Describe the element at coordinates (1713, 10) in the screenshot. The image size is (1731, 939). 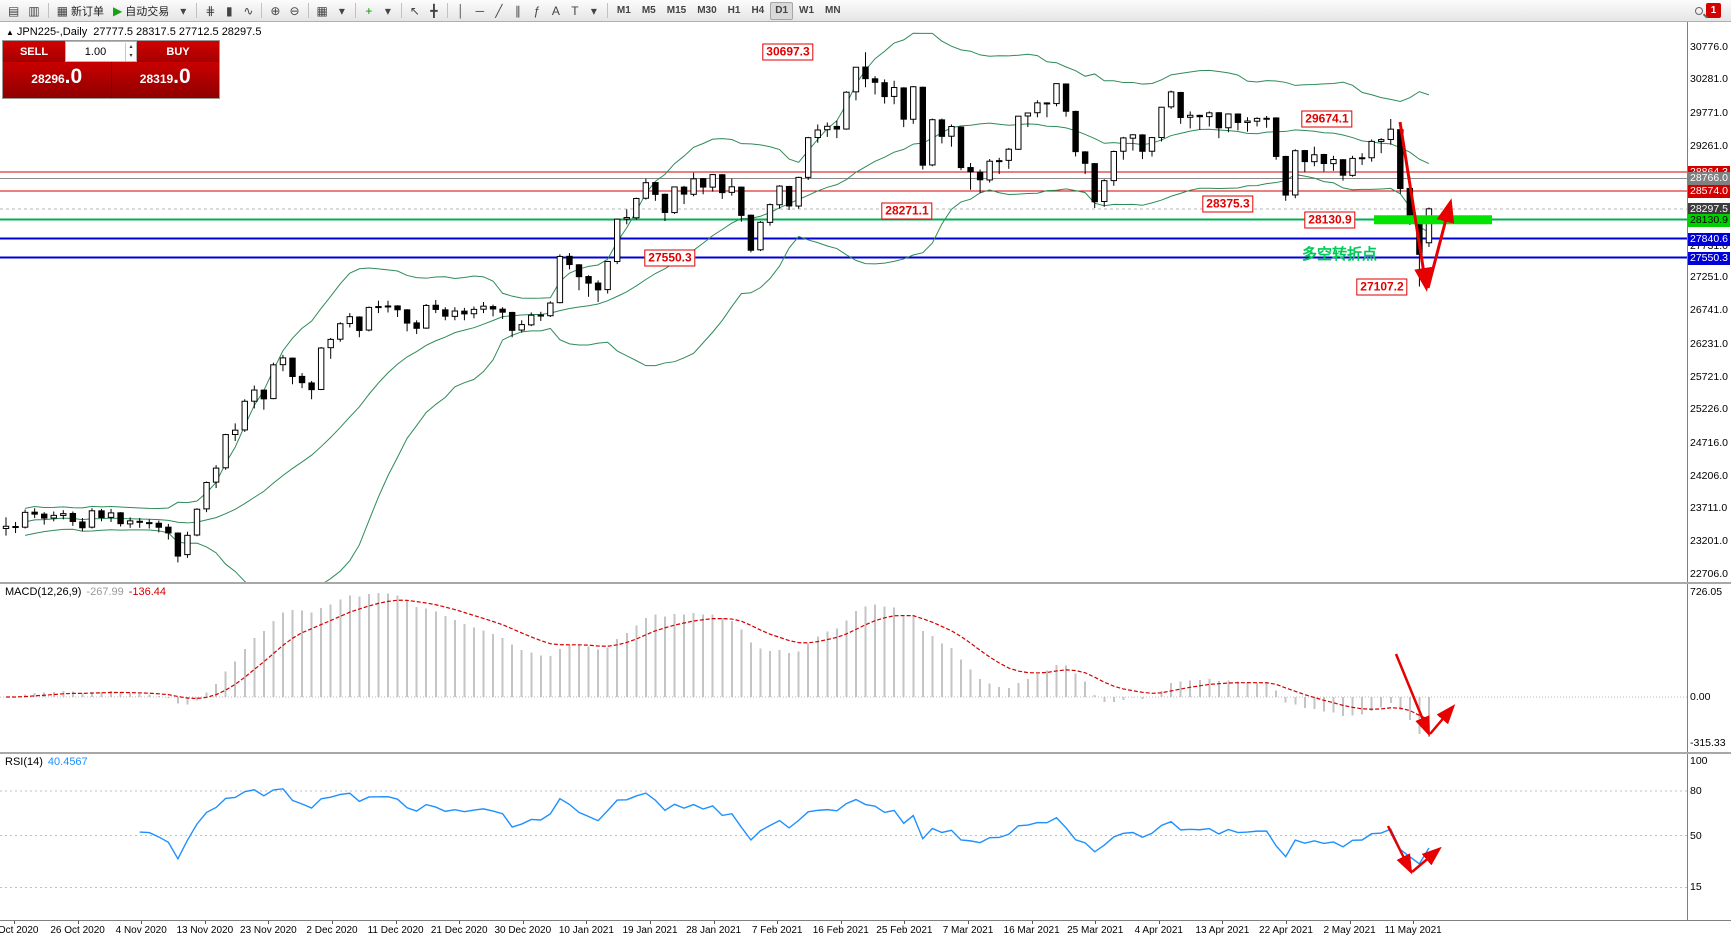
I see `notification-badge: 1` at that location.